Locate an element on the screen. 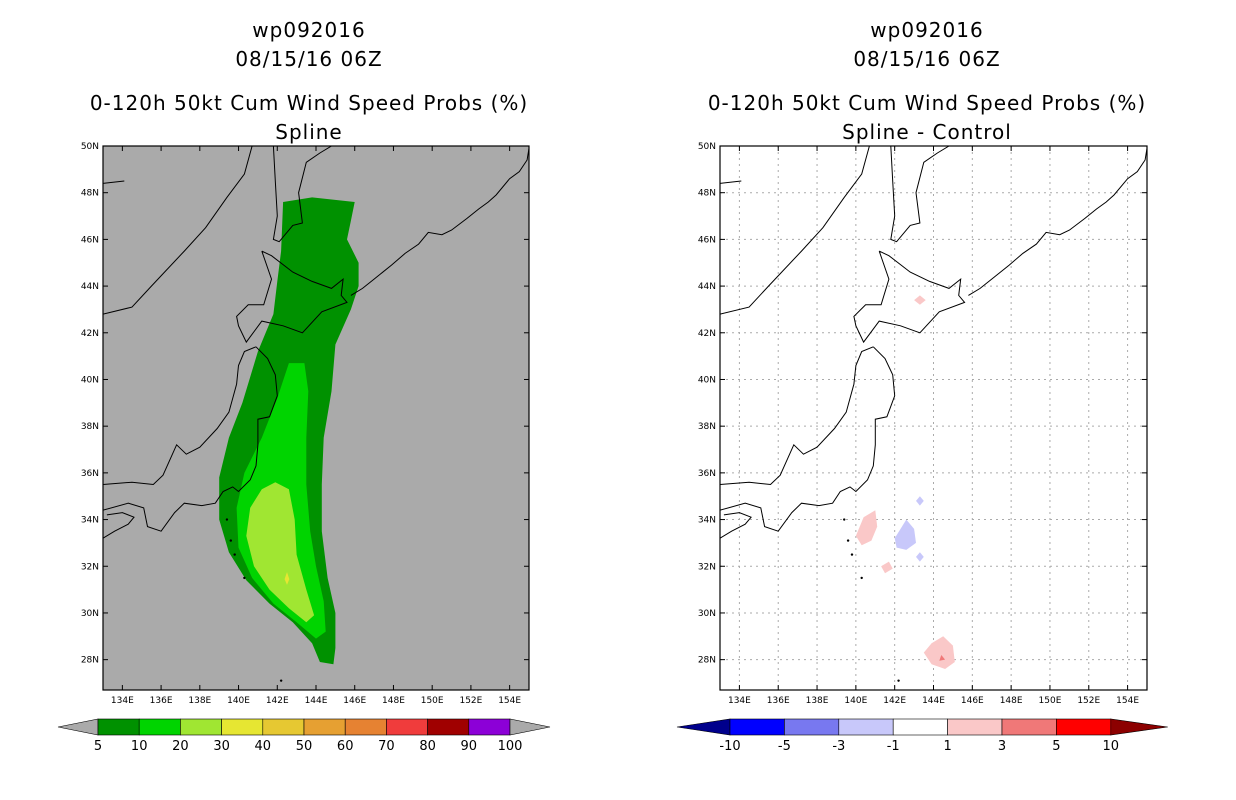  colorbar-label: -10 is located at coordinates (729, 746).